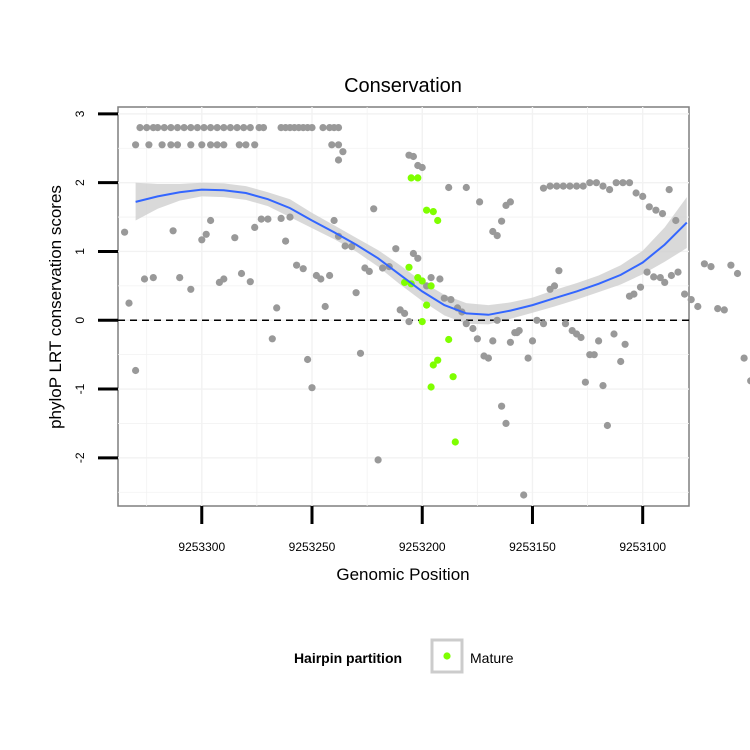  I want to click on confidence-ribbon, so click(411, 253).